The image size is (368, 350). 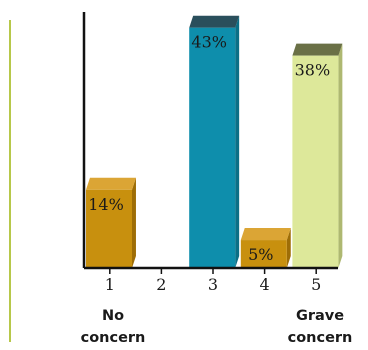 I want to click on x-tick-label-1: 1, so click(x=110, y=284).